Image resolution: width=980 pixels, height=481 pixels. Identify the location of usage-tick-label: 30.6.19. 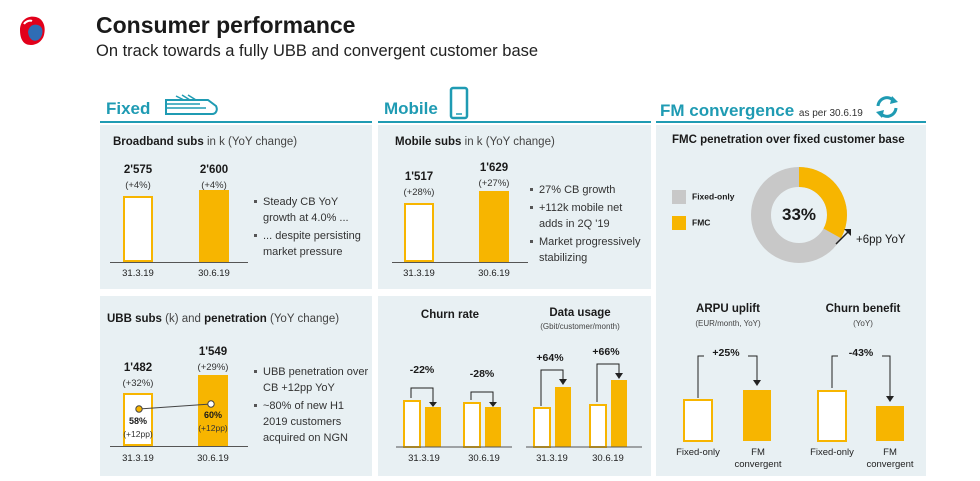
(608, 458).